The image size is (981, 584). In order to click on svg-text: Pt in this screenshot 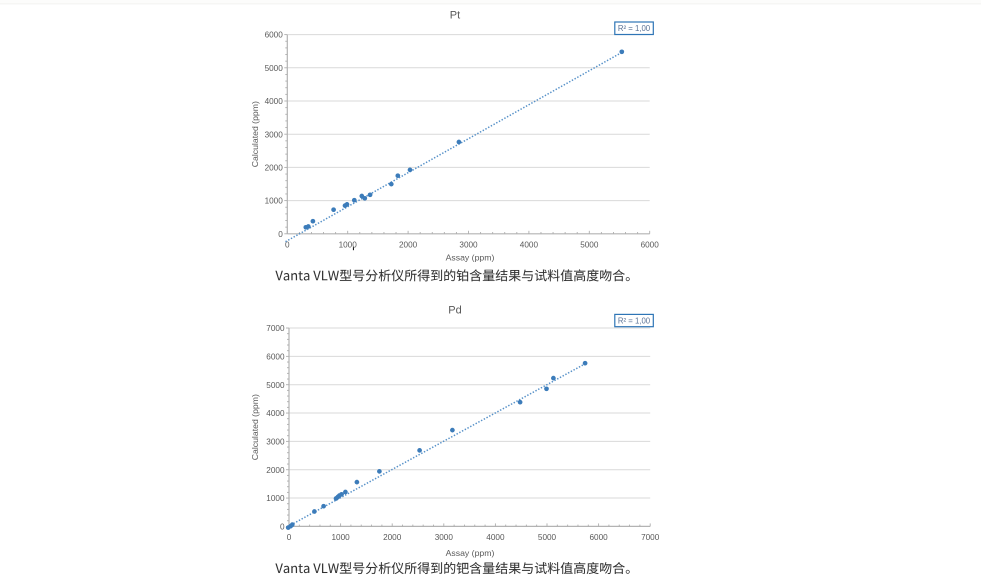, I will do `click(455, 15)`.